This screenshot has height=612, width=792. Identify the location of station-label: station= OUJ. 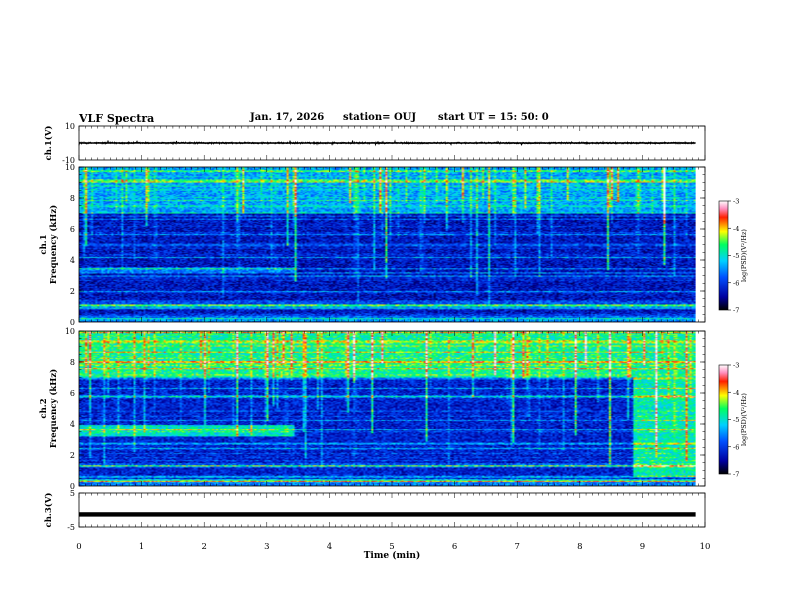
(380, 117).